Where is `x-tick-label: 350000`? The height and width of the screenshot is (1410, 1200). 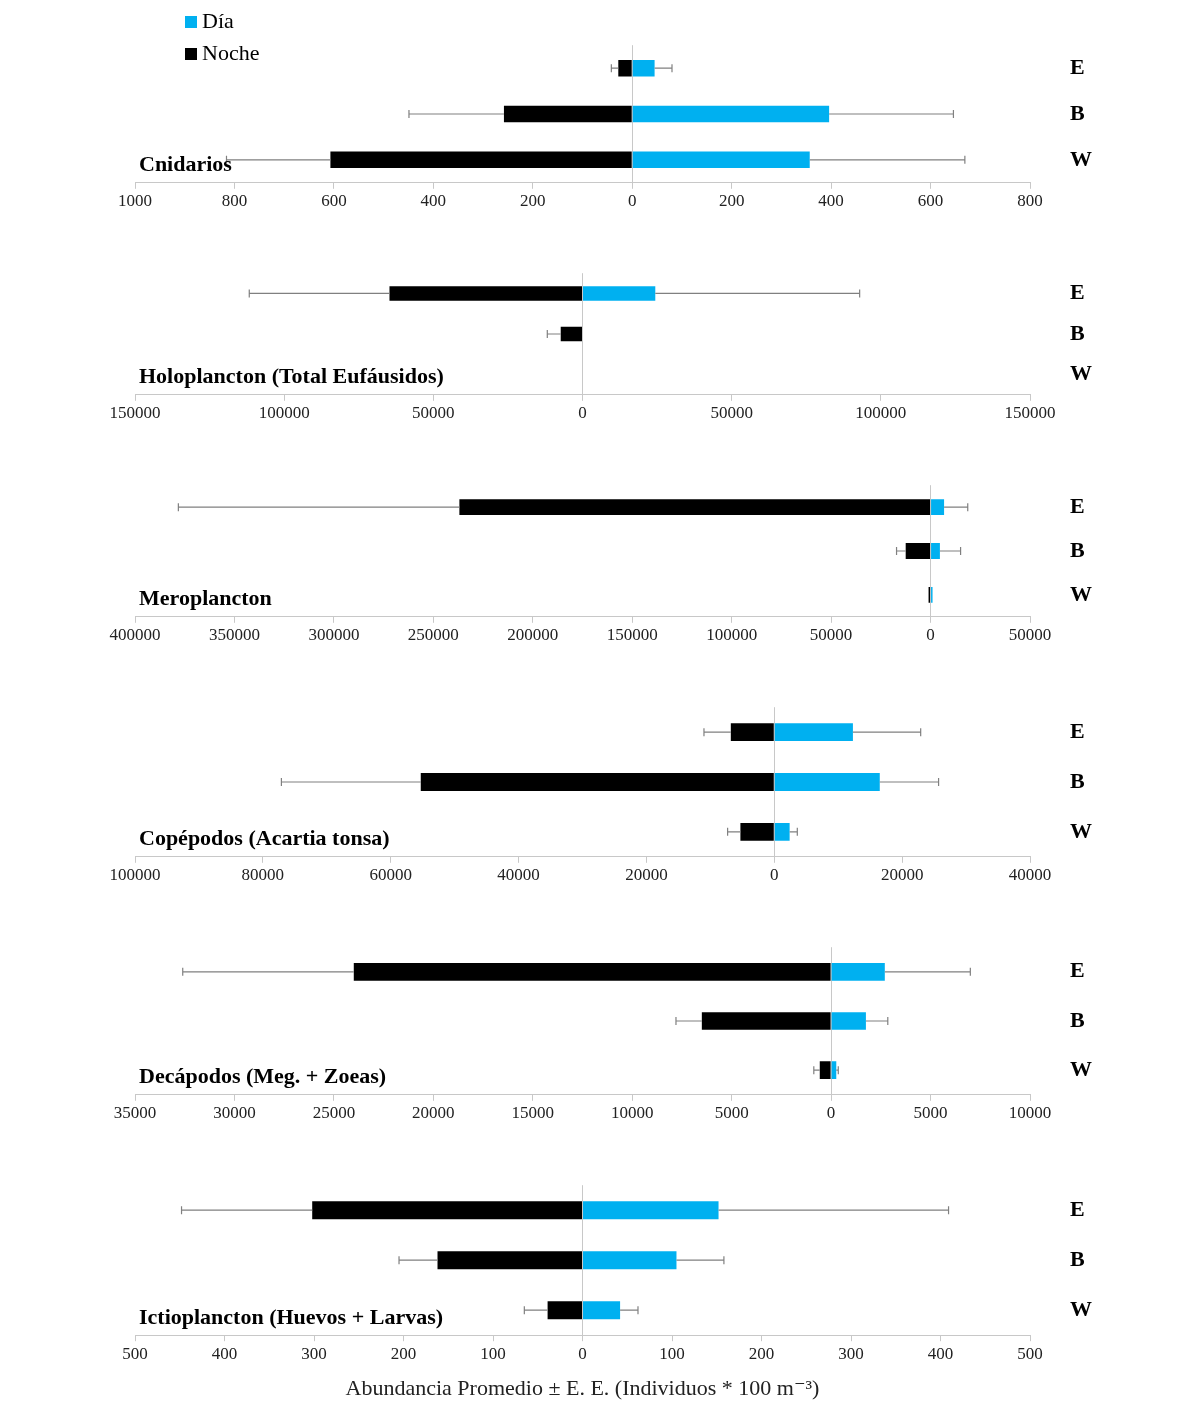
x-tick-label: 350000 is located at coordinates (234, 635).